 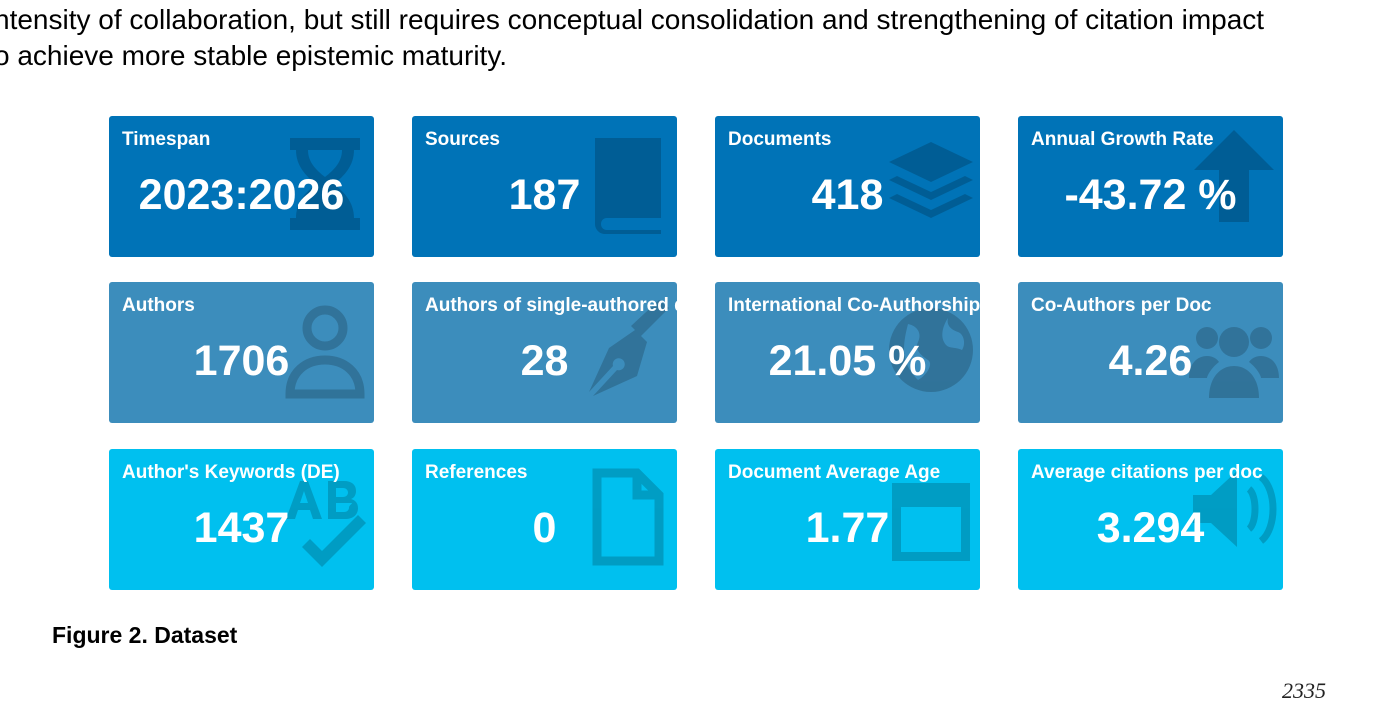 I want to click on card-title: Sources, so click(x=462, y=139).